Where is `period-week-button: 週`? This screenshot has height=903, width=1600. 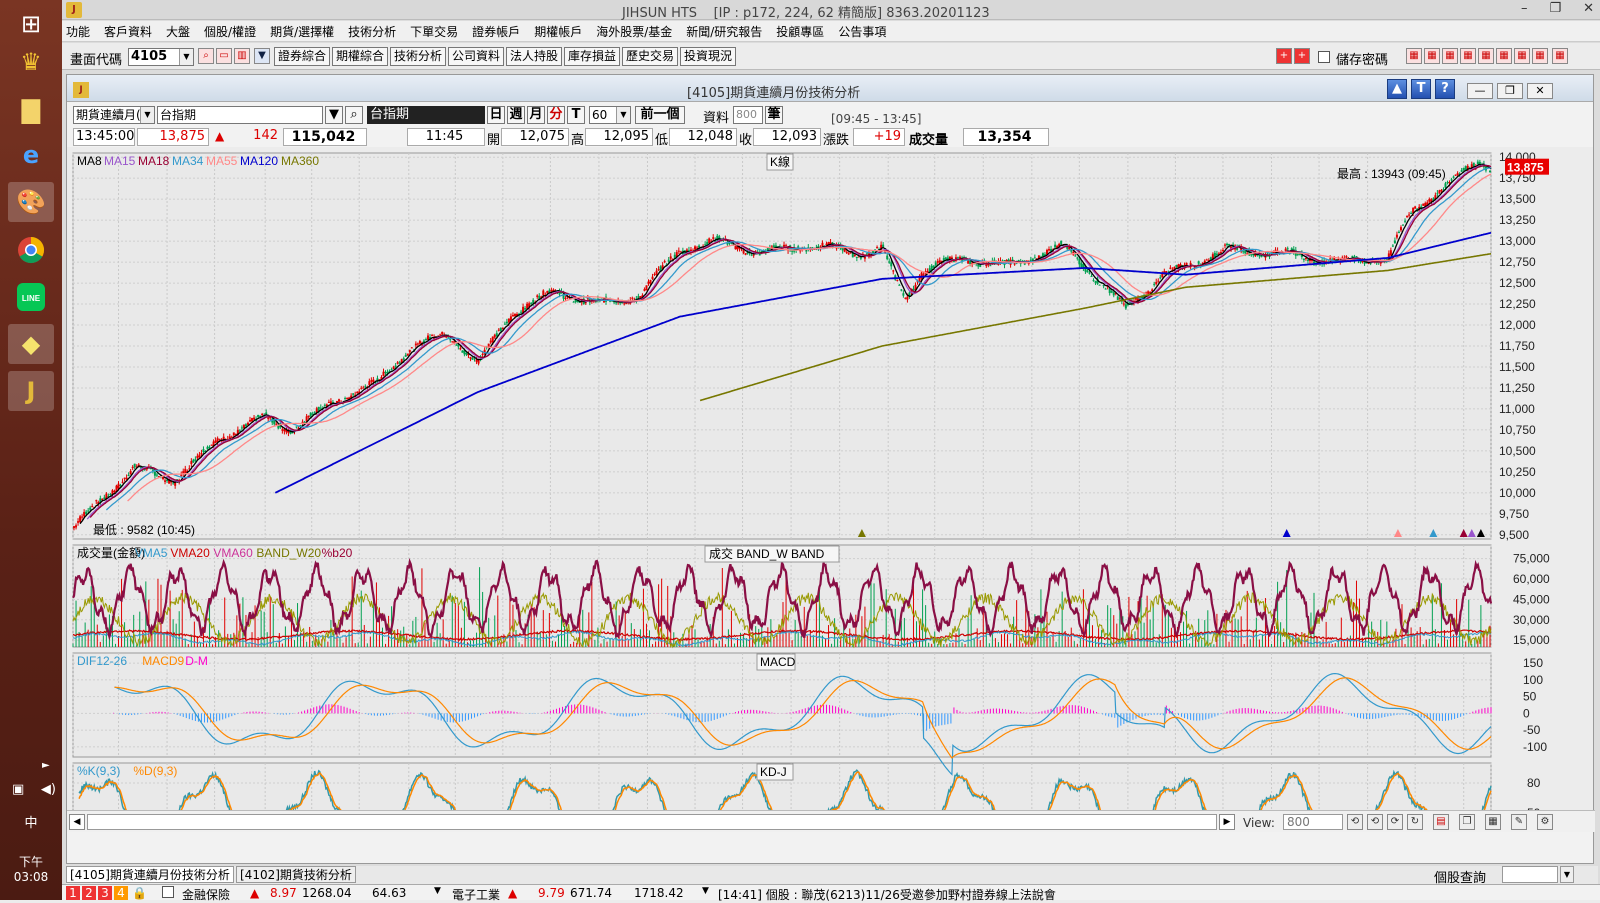 period-week-button: 週 is located at coordinates (516, 115).